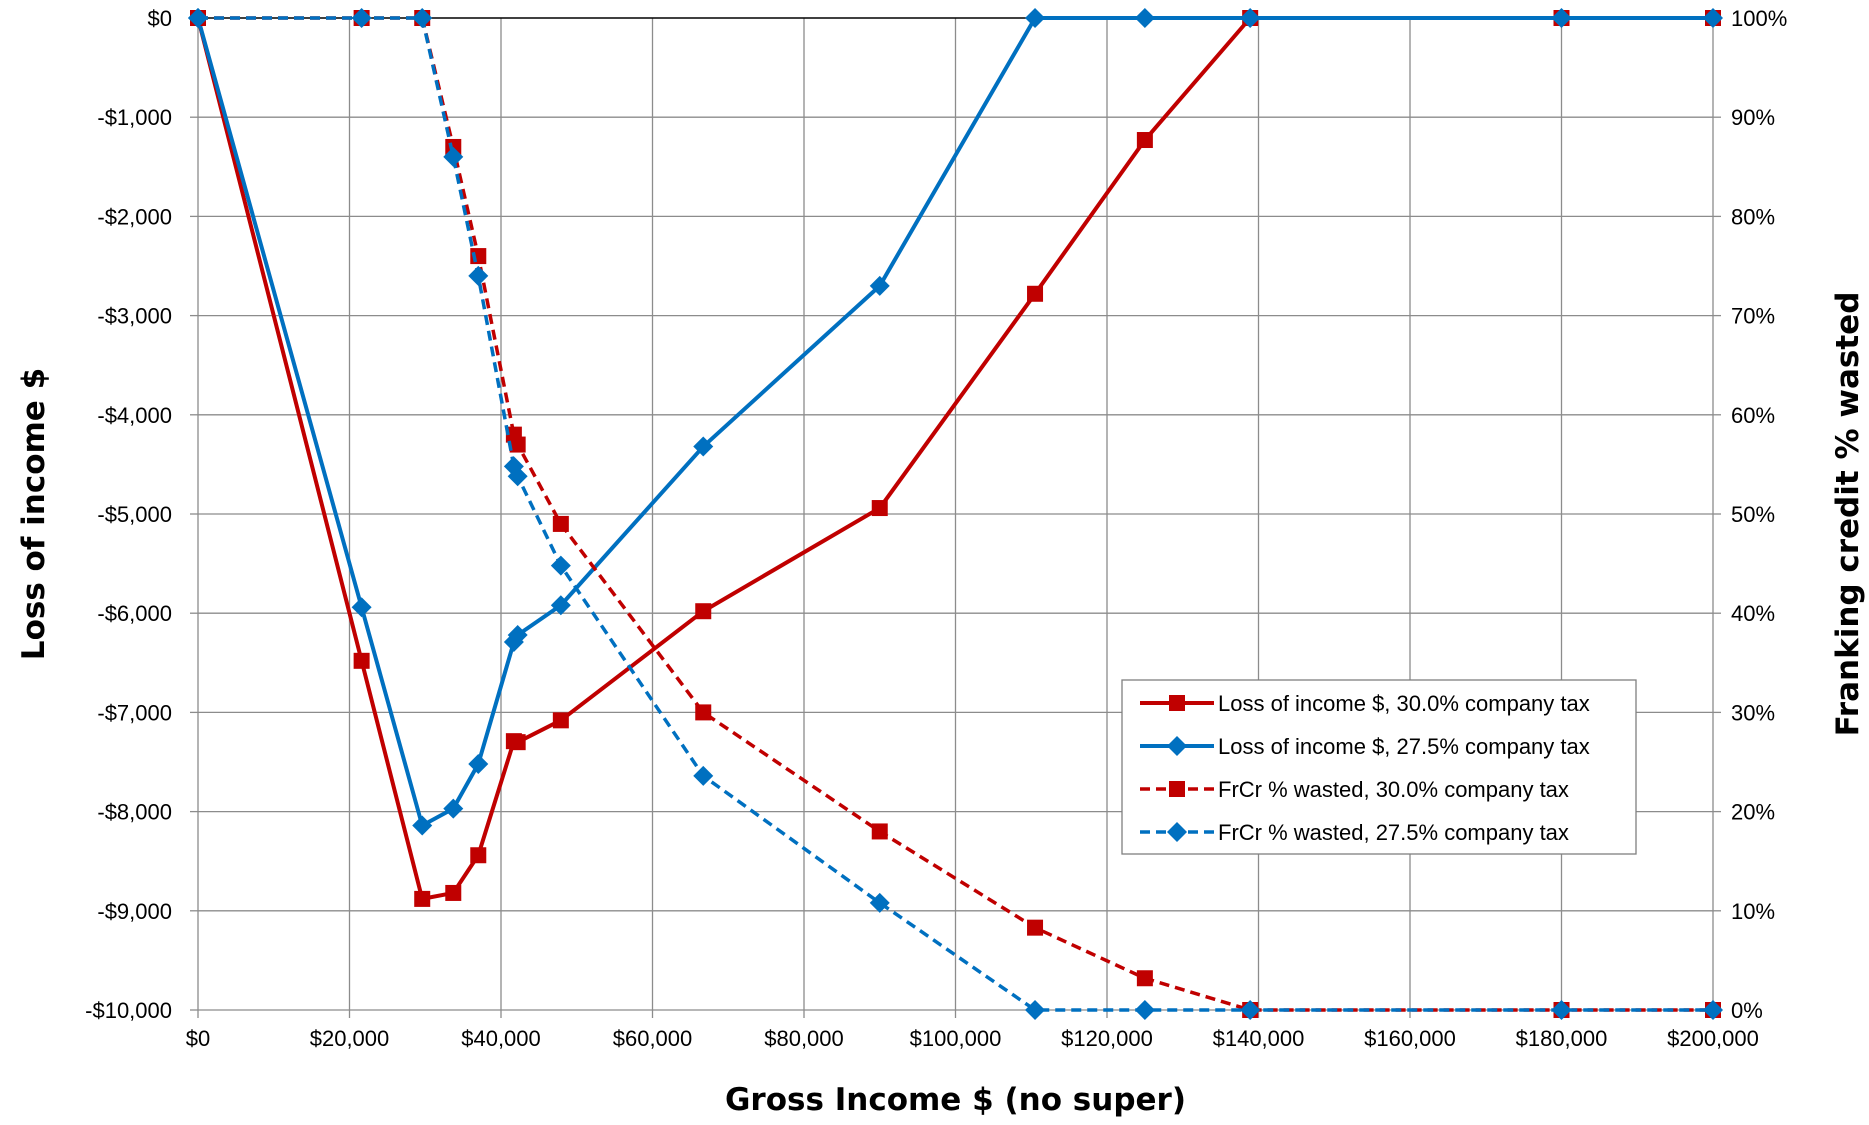 This screenshot has height=1125, width=1869. What do you see at coordinates (1753, 316) in the screenshot?
I see `y2-tick-label: 70%` at bounding box center [1753, 316].